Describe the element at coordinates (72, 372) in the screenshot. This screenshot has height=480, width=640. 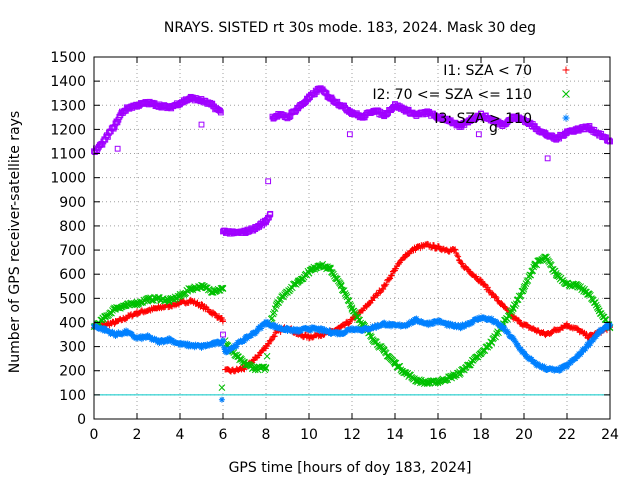
I see `y-tick-label: 200` at that location.